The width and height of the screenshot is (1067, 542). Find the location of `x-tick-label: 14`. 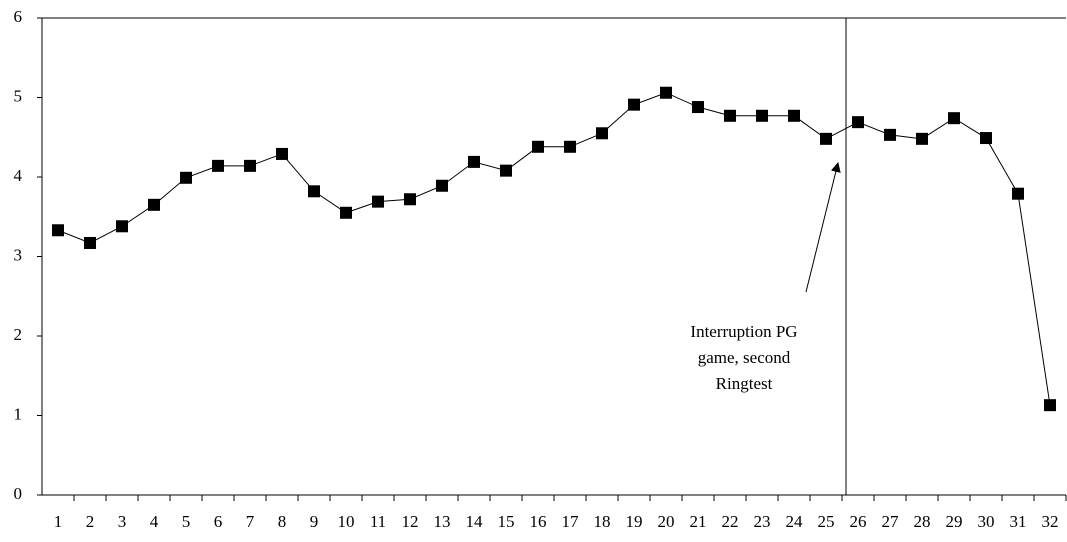

x-tick-label: 14 is located at coordinates (475, 521).